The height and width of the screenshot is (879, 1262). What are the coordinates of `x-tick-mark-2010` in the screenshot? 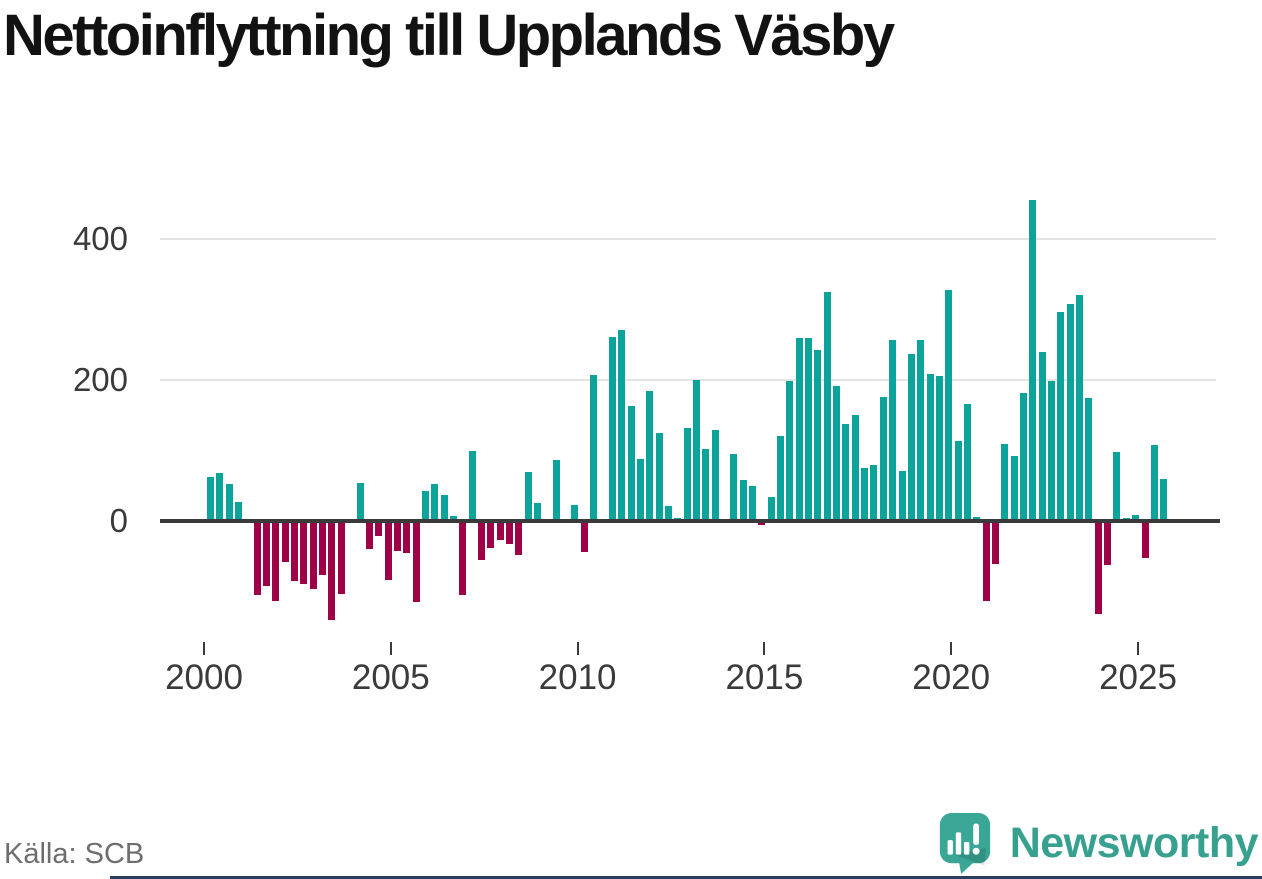 It's located at (577, 648).